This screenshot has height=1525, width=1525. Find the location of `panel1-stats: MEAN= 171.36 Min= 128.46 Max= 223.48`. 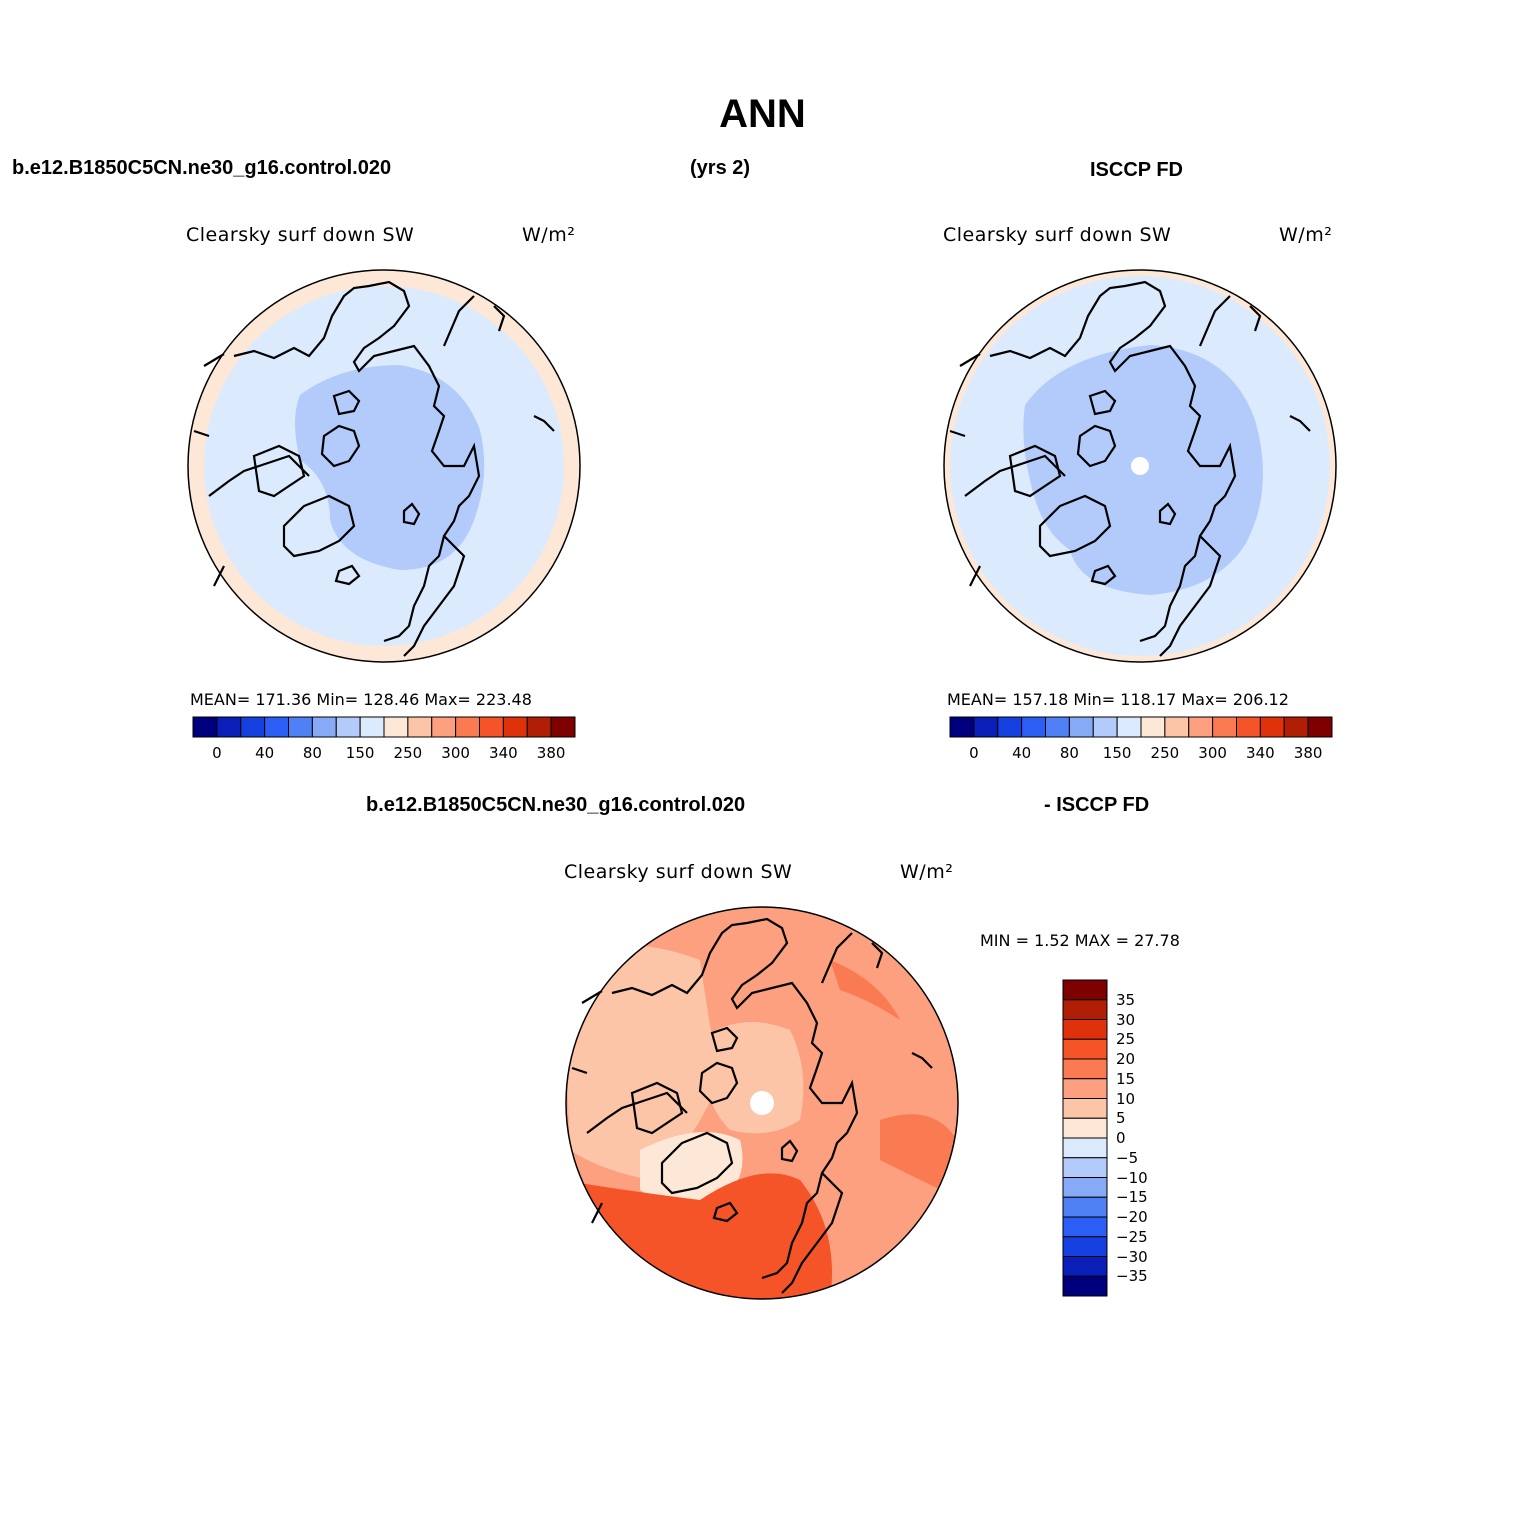

panel1-stats: MEAN= 171.36 Min= 128.46 Max= 223.48 is located at coordinates (361, 699).